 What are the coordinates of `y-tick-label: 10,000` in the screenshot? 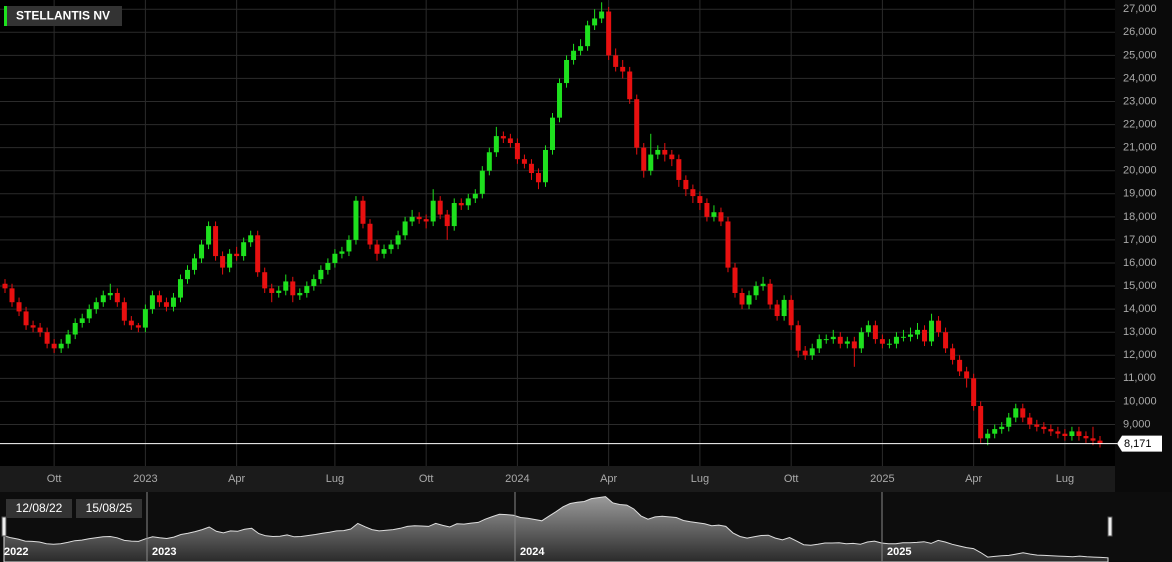 It's located at (1140, 401).